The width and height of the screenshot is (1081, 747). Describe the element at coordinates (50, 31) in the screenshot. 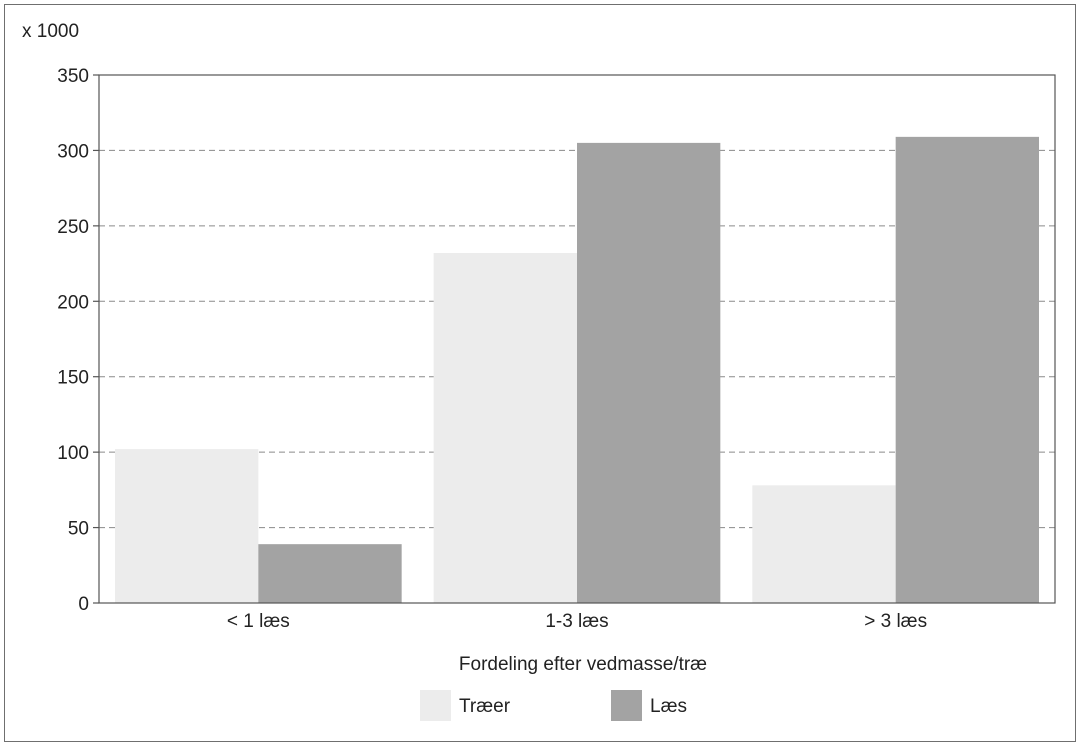

I see `unit-label: x 1000` at that location.